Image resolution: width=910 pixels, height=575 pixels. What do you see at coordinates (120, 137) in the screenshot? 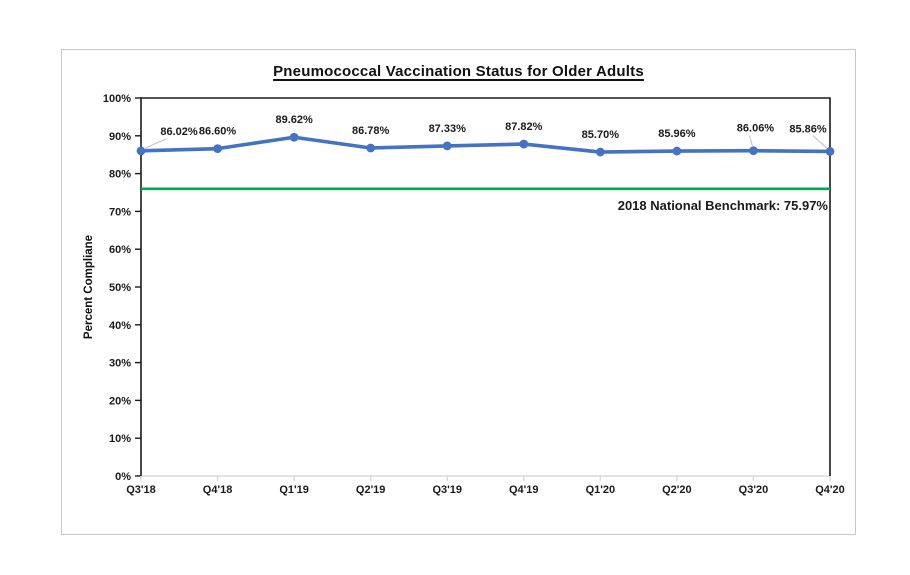
I see `y-tick-label: 90%` at bounding box center [120, 137].